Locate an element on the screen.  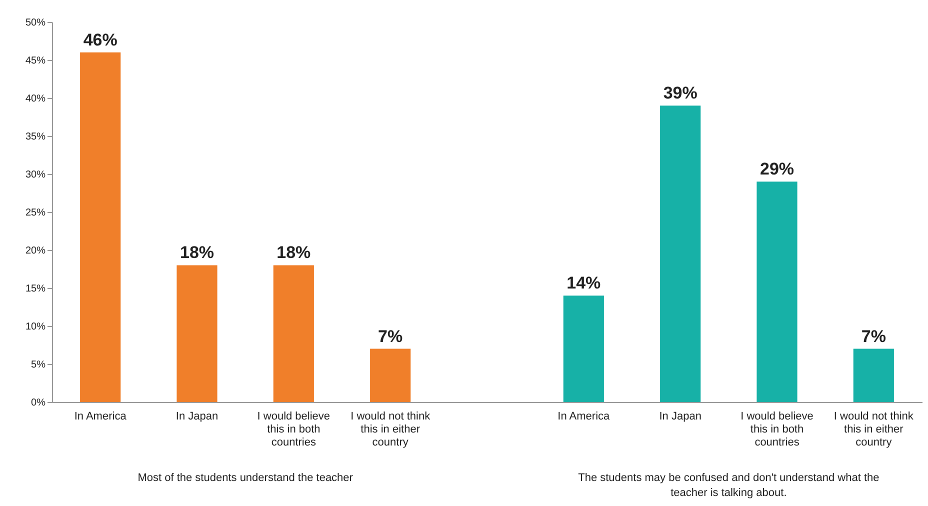
y-tick-label: 5% is located at coordinates (38, 365).